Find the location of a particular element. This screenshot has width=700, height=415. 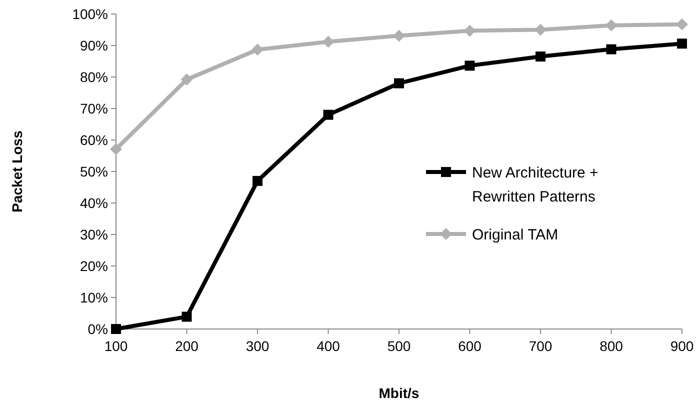

x-tick-label: 500 is located at coordinates (399, 346).